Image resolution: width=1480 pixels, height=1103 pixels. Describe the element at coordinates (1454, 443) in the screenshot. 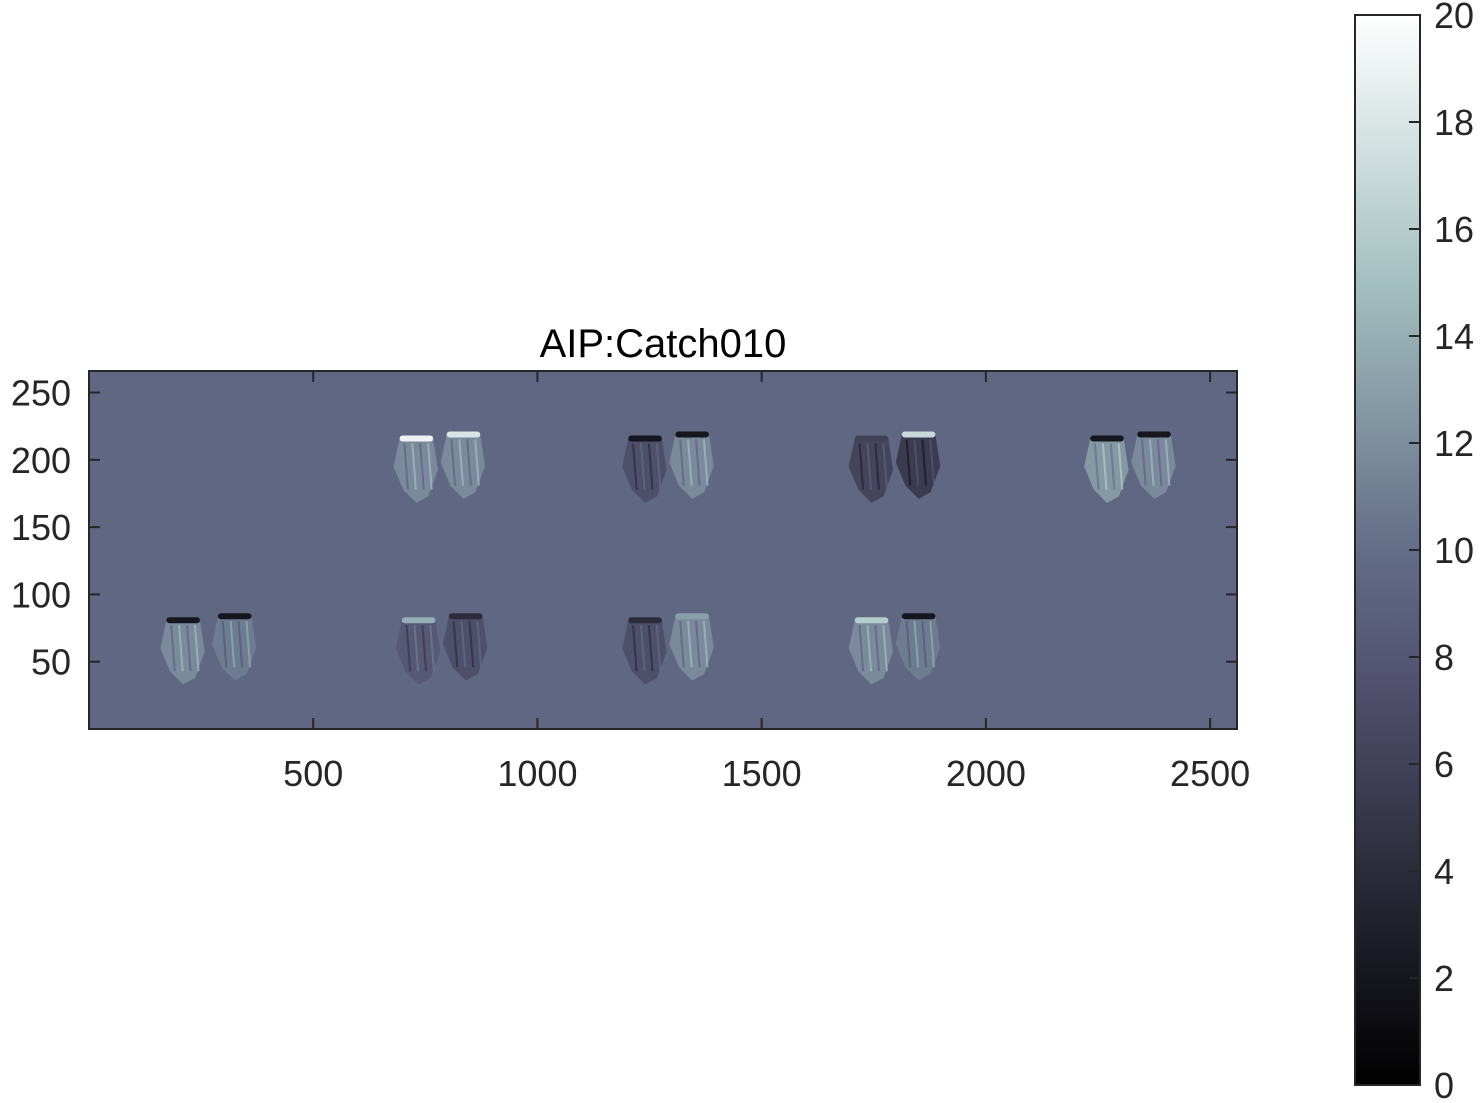

I see `colorbar-tick-label: 12` at that location.